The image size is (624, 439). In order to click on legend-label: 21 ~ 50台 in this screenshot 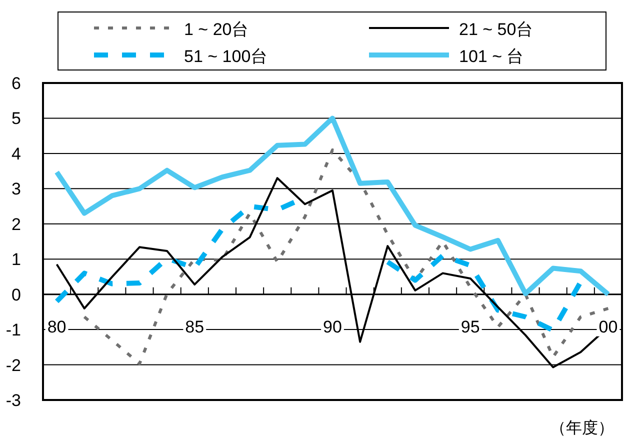, I will do `click(496, 29)`.